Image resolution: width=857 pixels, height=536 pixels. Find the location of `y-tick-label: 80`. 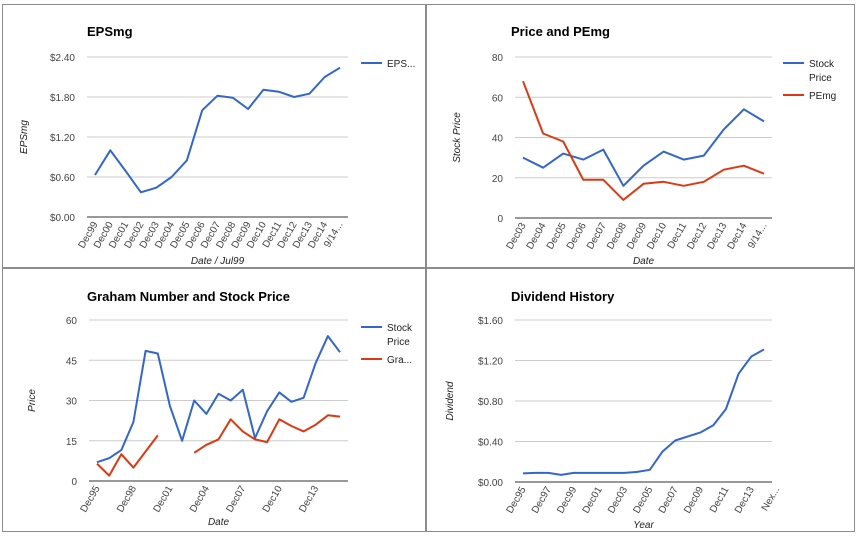

y-tick-label: 80 is located at coordinates (498, 58).